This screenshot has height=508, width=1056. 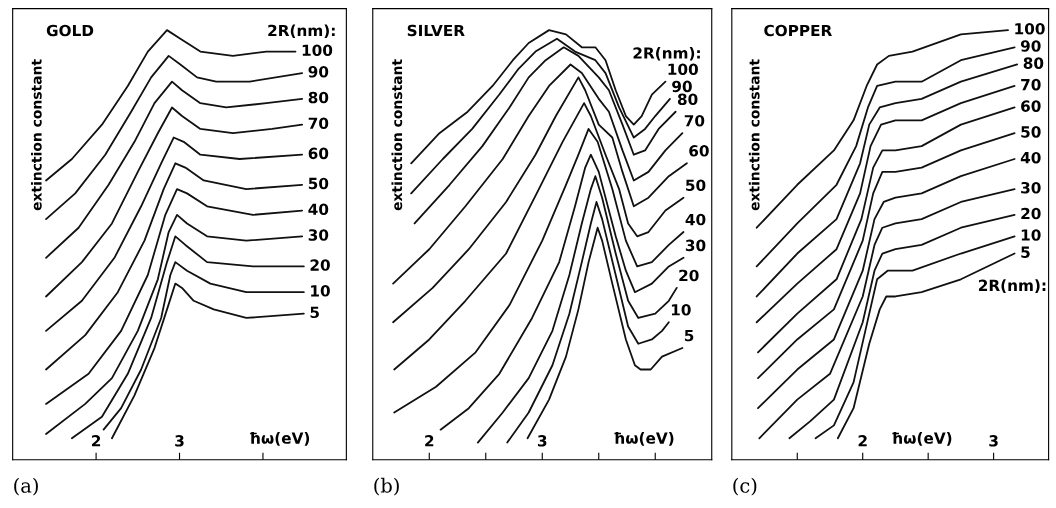 What do you see at coordinates (798, 30) in the screenshot?
I see `chart-title: COPPER` at bounding box center [798, 30].